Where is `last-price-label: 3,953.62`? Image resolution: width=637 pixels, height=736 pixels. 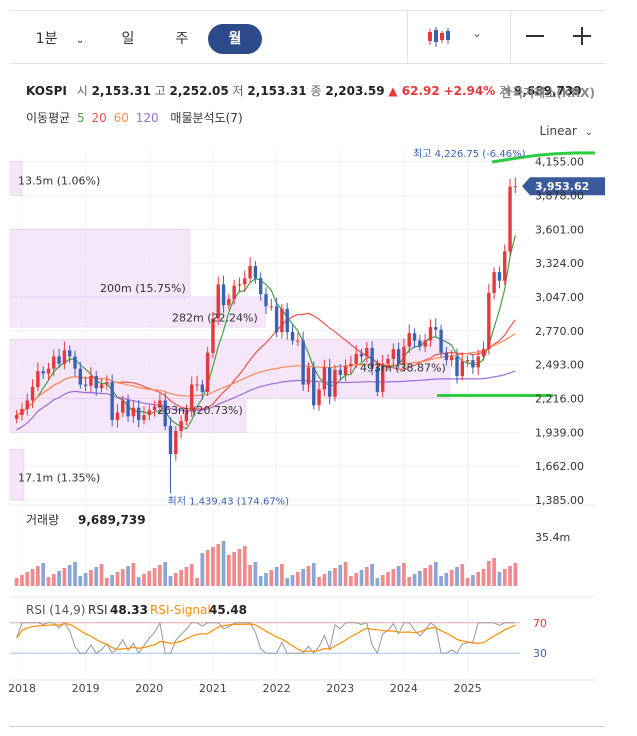
last-price-label: 3,953.62 is located at coordinates (562, 186).